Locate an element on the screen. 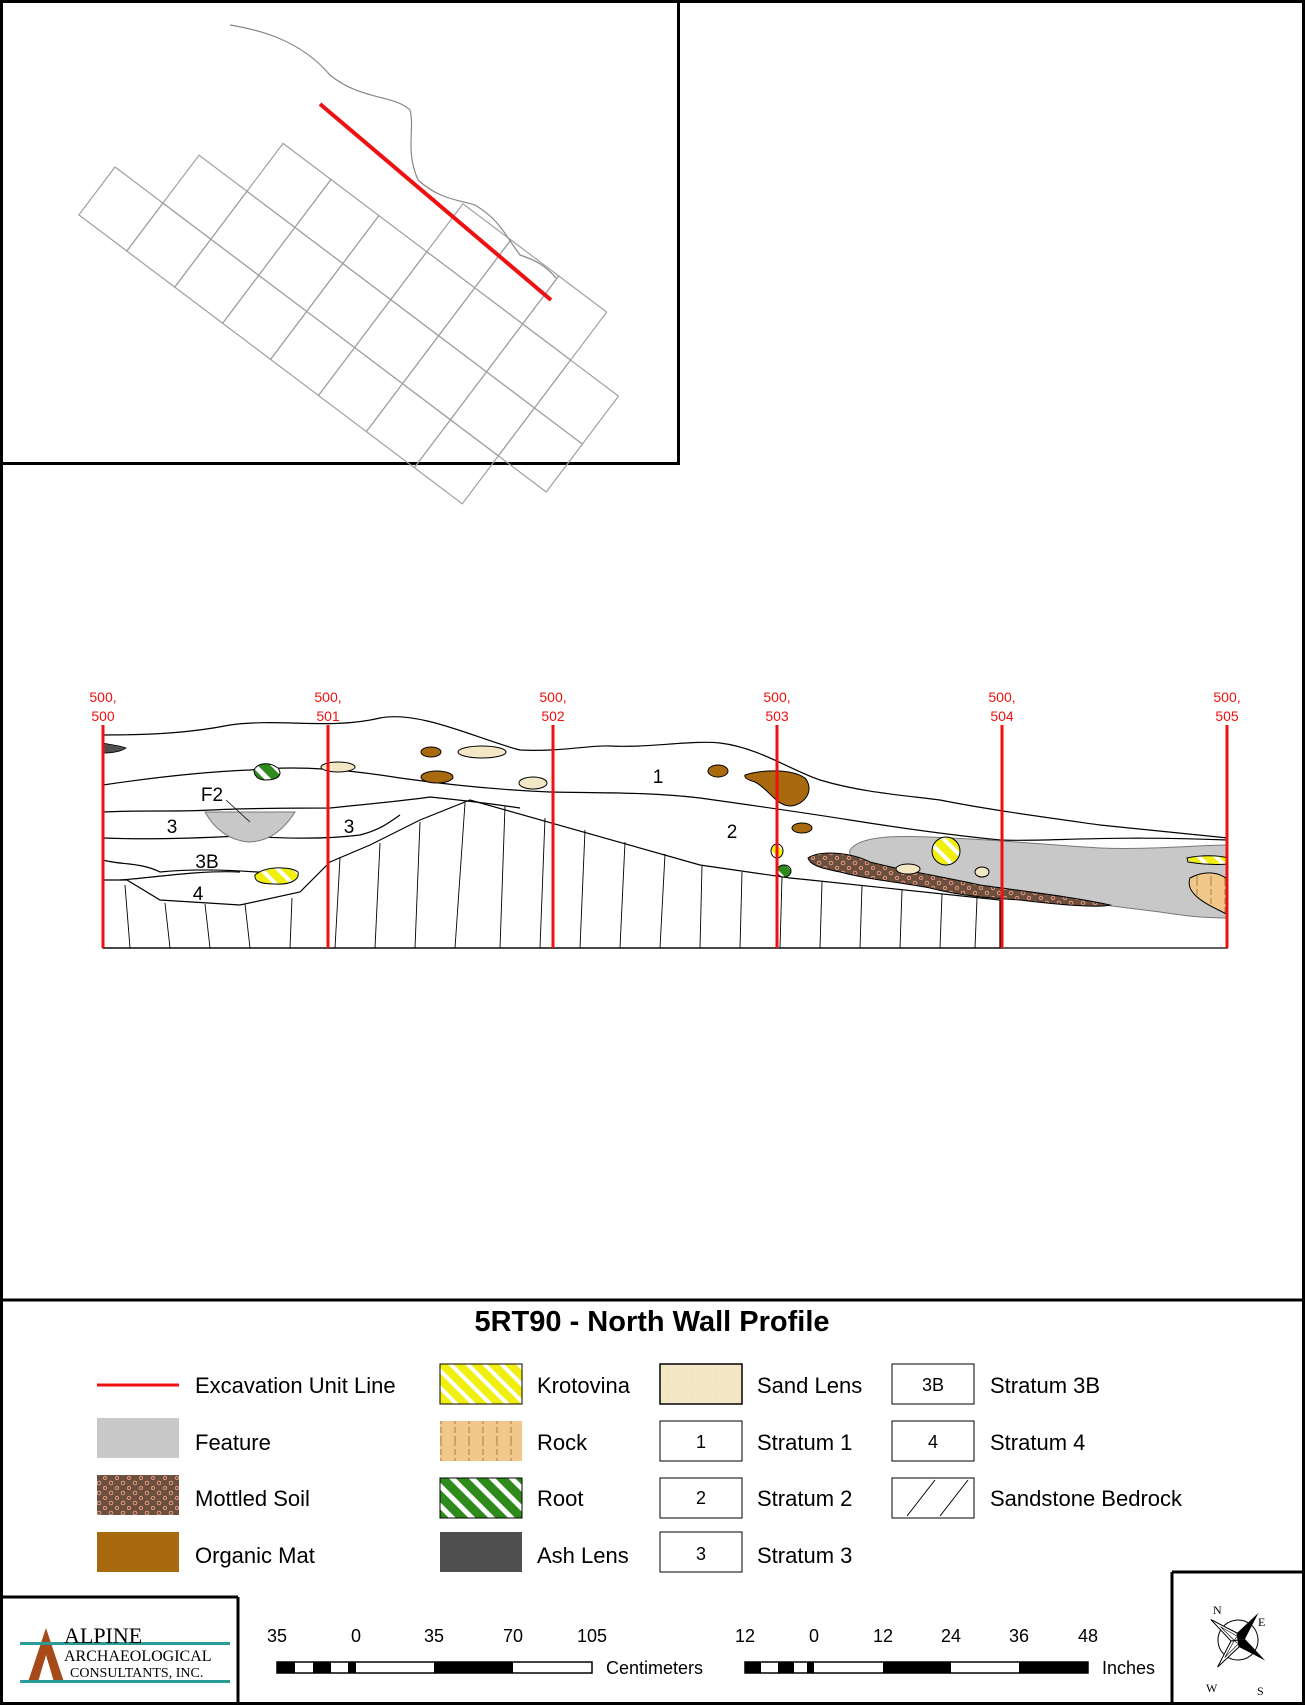 The image size is (1305, 1705). in-tick-label: 24 is located at coordinates (951, 1636).